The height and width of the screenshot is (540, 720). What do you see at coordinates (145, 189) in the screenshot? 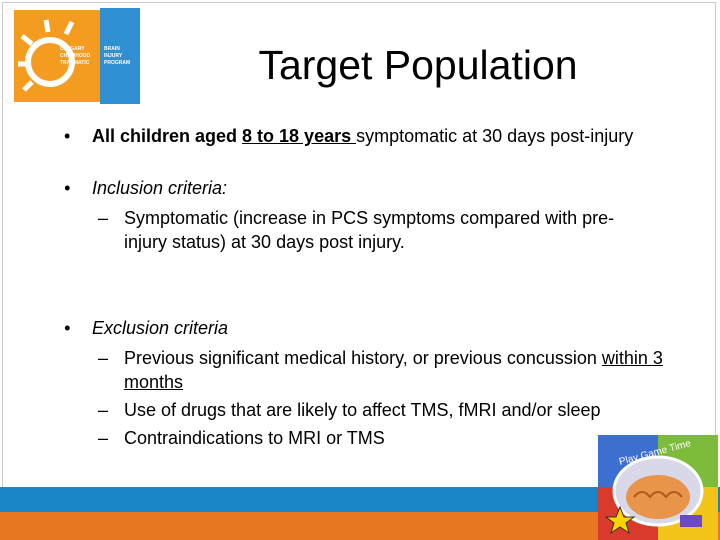
I see `bullet: Inclusion criteria:` at bounding box center [145, 189].